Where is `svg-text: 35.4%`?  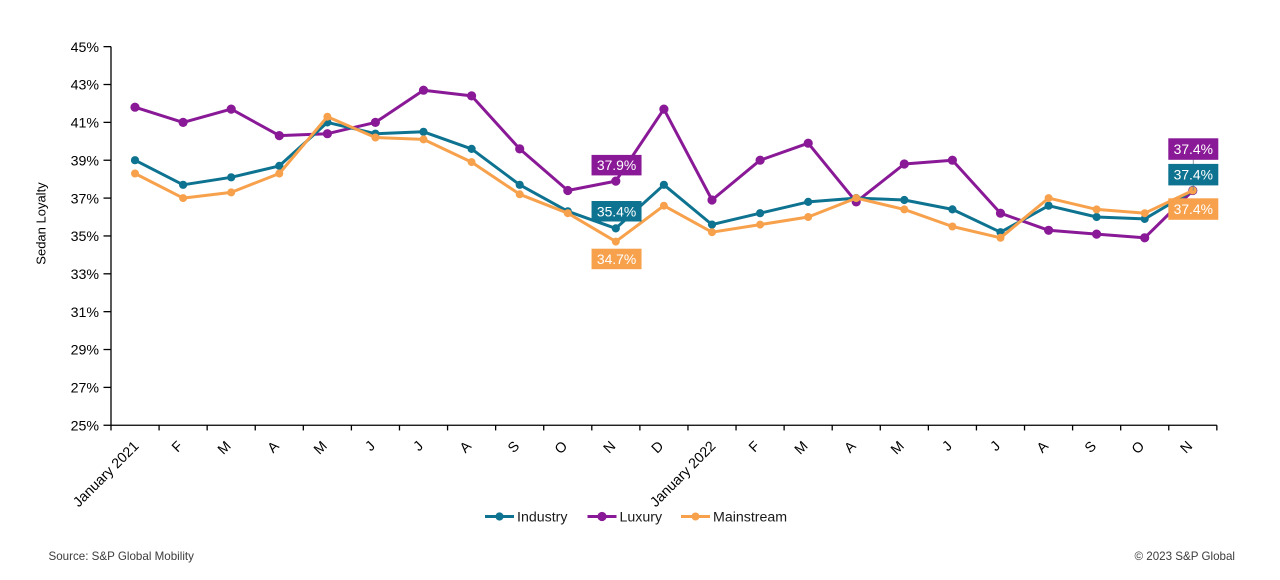 svg-text: 35.4% is located at coordinates (616, 211).